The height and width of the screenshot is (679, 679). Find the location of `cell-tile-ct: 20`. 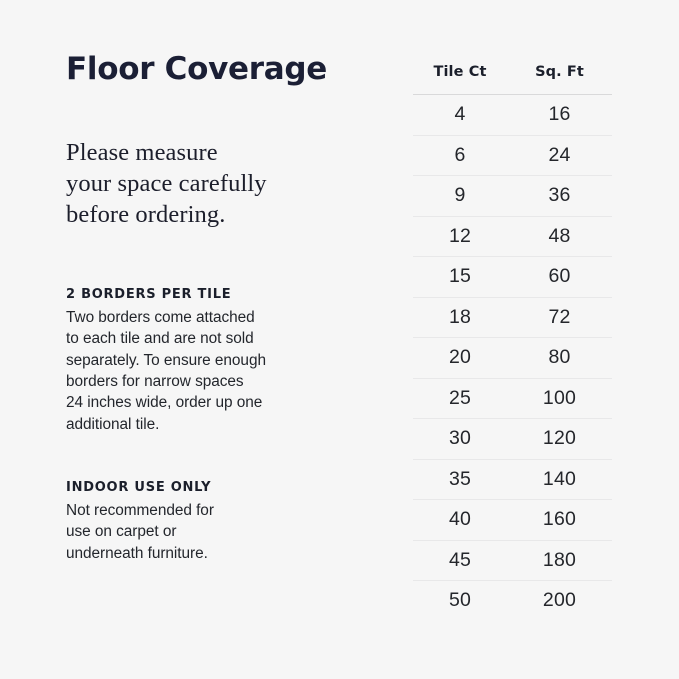

cell-tile-ct: 20 is located at coordinates (460, 358).